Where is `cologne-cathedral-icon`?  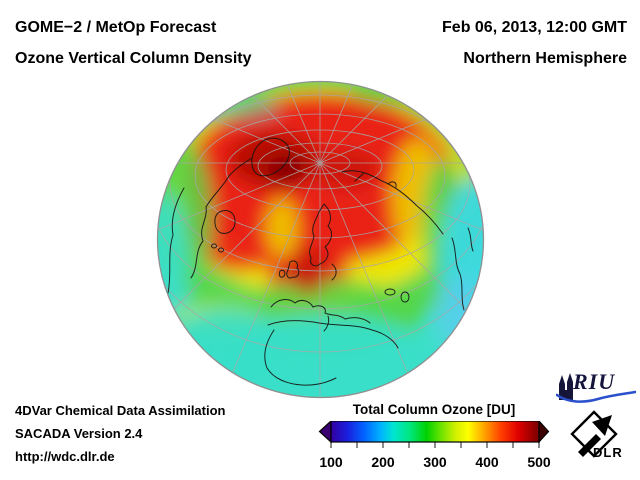 cologne-cathedral-icon is located at coordinates (566, 386).